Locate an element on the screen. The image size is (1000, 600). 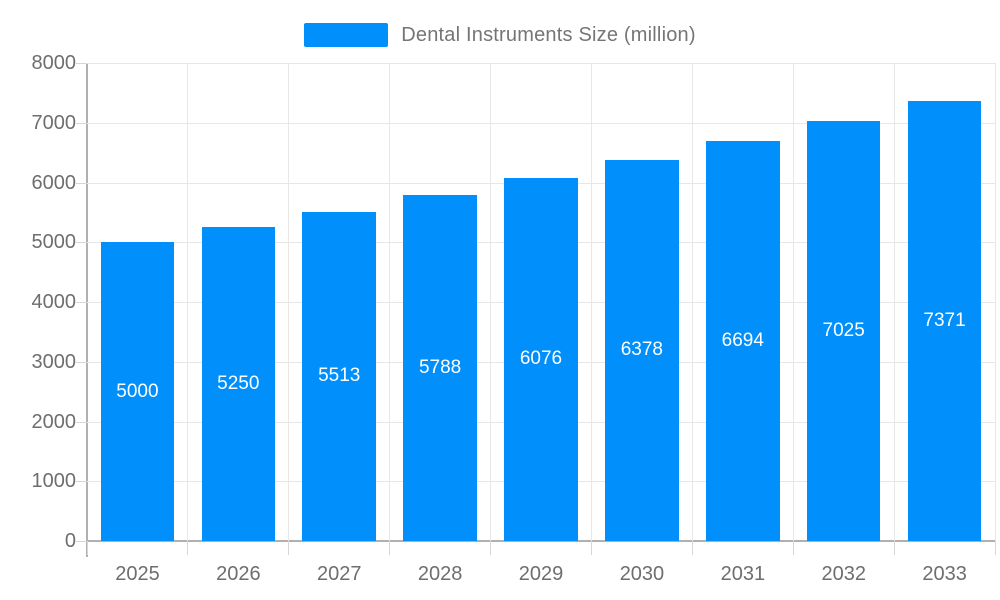
bar-2027 is located at coordinates (339, 376).